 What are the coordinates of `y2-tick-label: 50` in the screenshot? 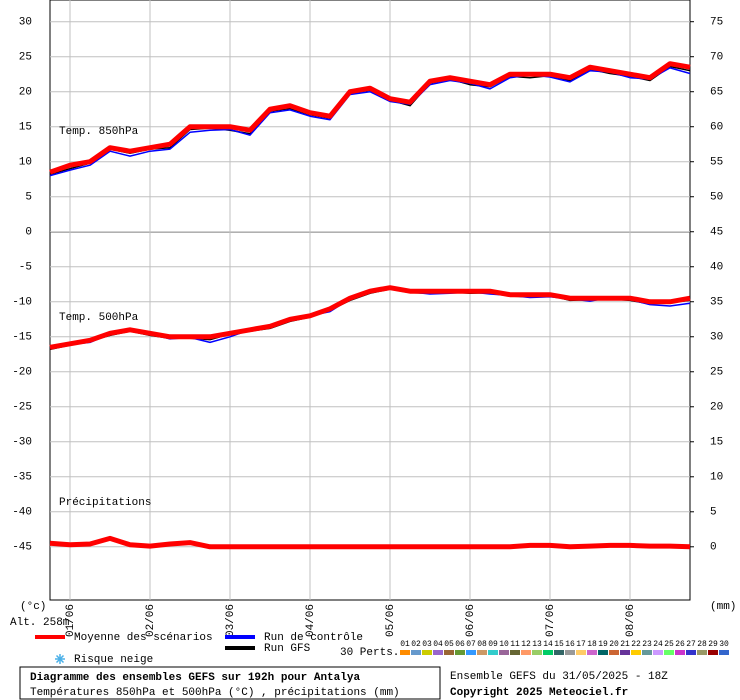 It's located at (716, 198).